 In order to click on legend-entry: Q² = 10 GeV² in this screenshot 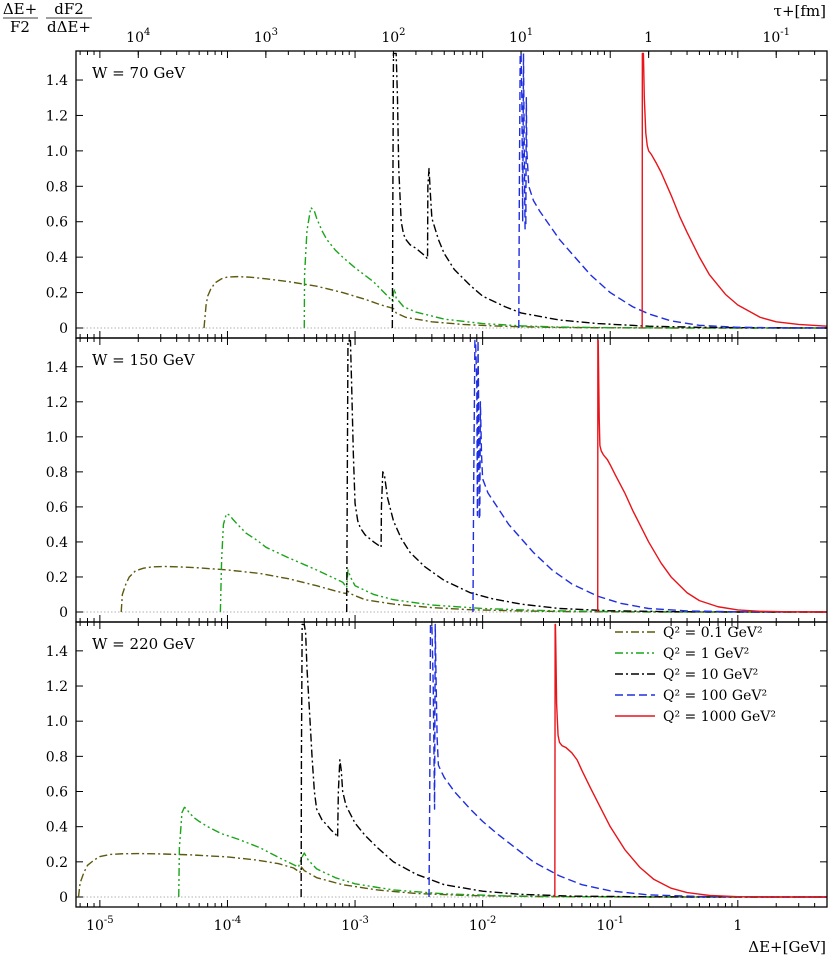, I will do `click(686, 675)`.